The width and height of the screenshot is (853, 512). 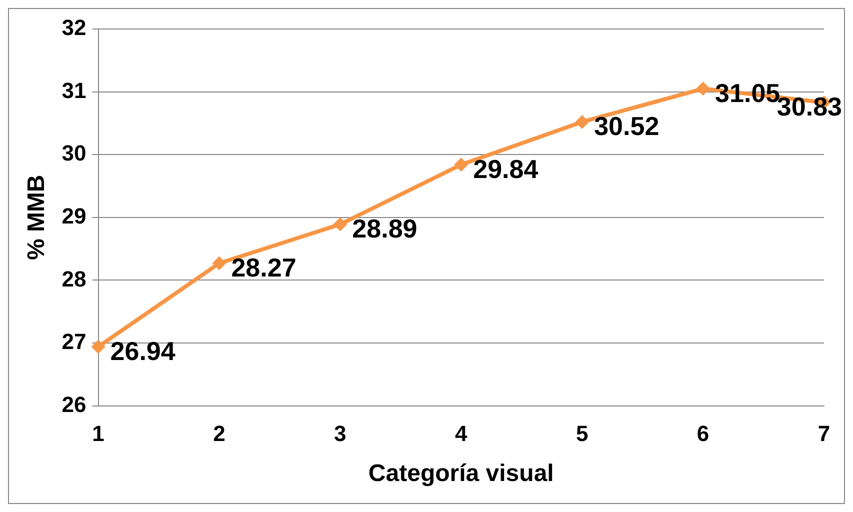 What do you see at coordinates (461, 433) in the screenshot?
I see `x-tick-label: 4` at bounding box center [461, 433].